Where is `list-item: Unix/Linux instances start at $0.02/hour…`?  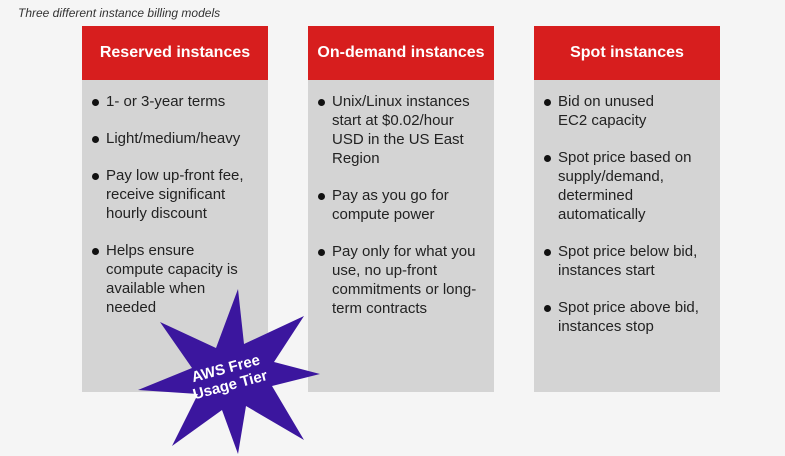 list-item: Unix/Linux instances start at $0.02/hour… is located at coordinates (402, 130).